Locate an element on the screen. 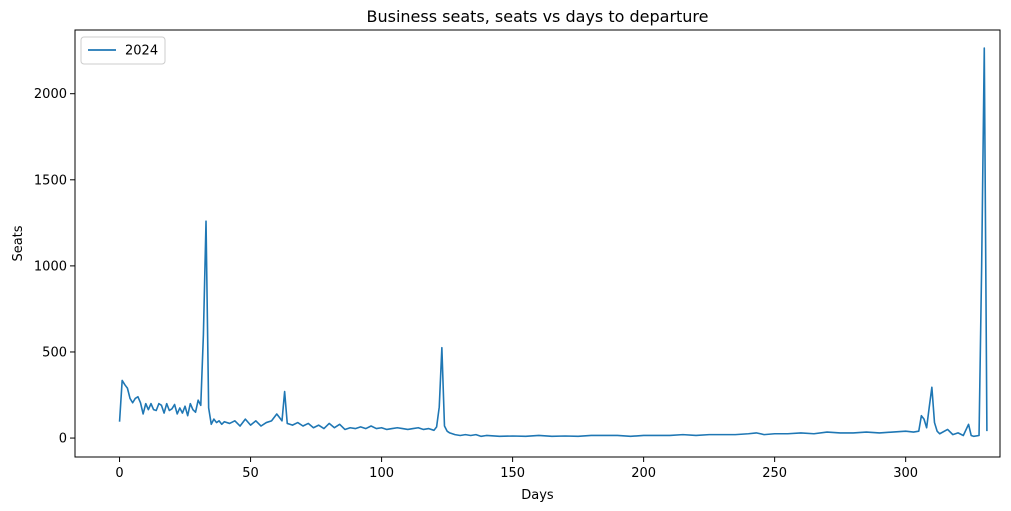 This screenshot has height=511, width=1011. y-tick-label: 500 is located at coordinates (54, 352).